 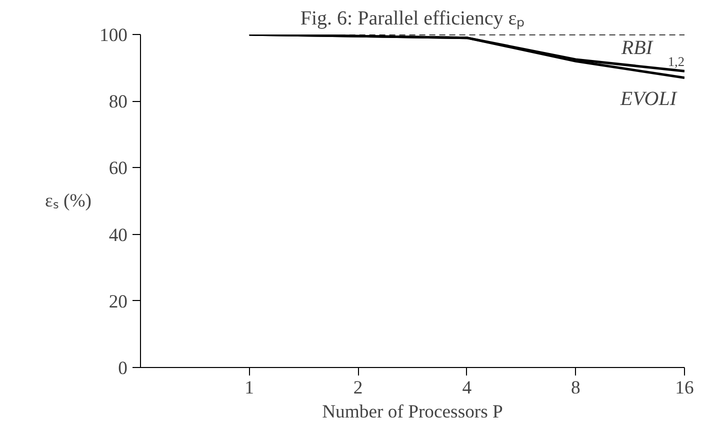 What do you see at coordinates (648, 99) in the screenshot?
I see `series-label: EVOLI` at bounding box center [648, 99].